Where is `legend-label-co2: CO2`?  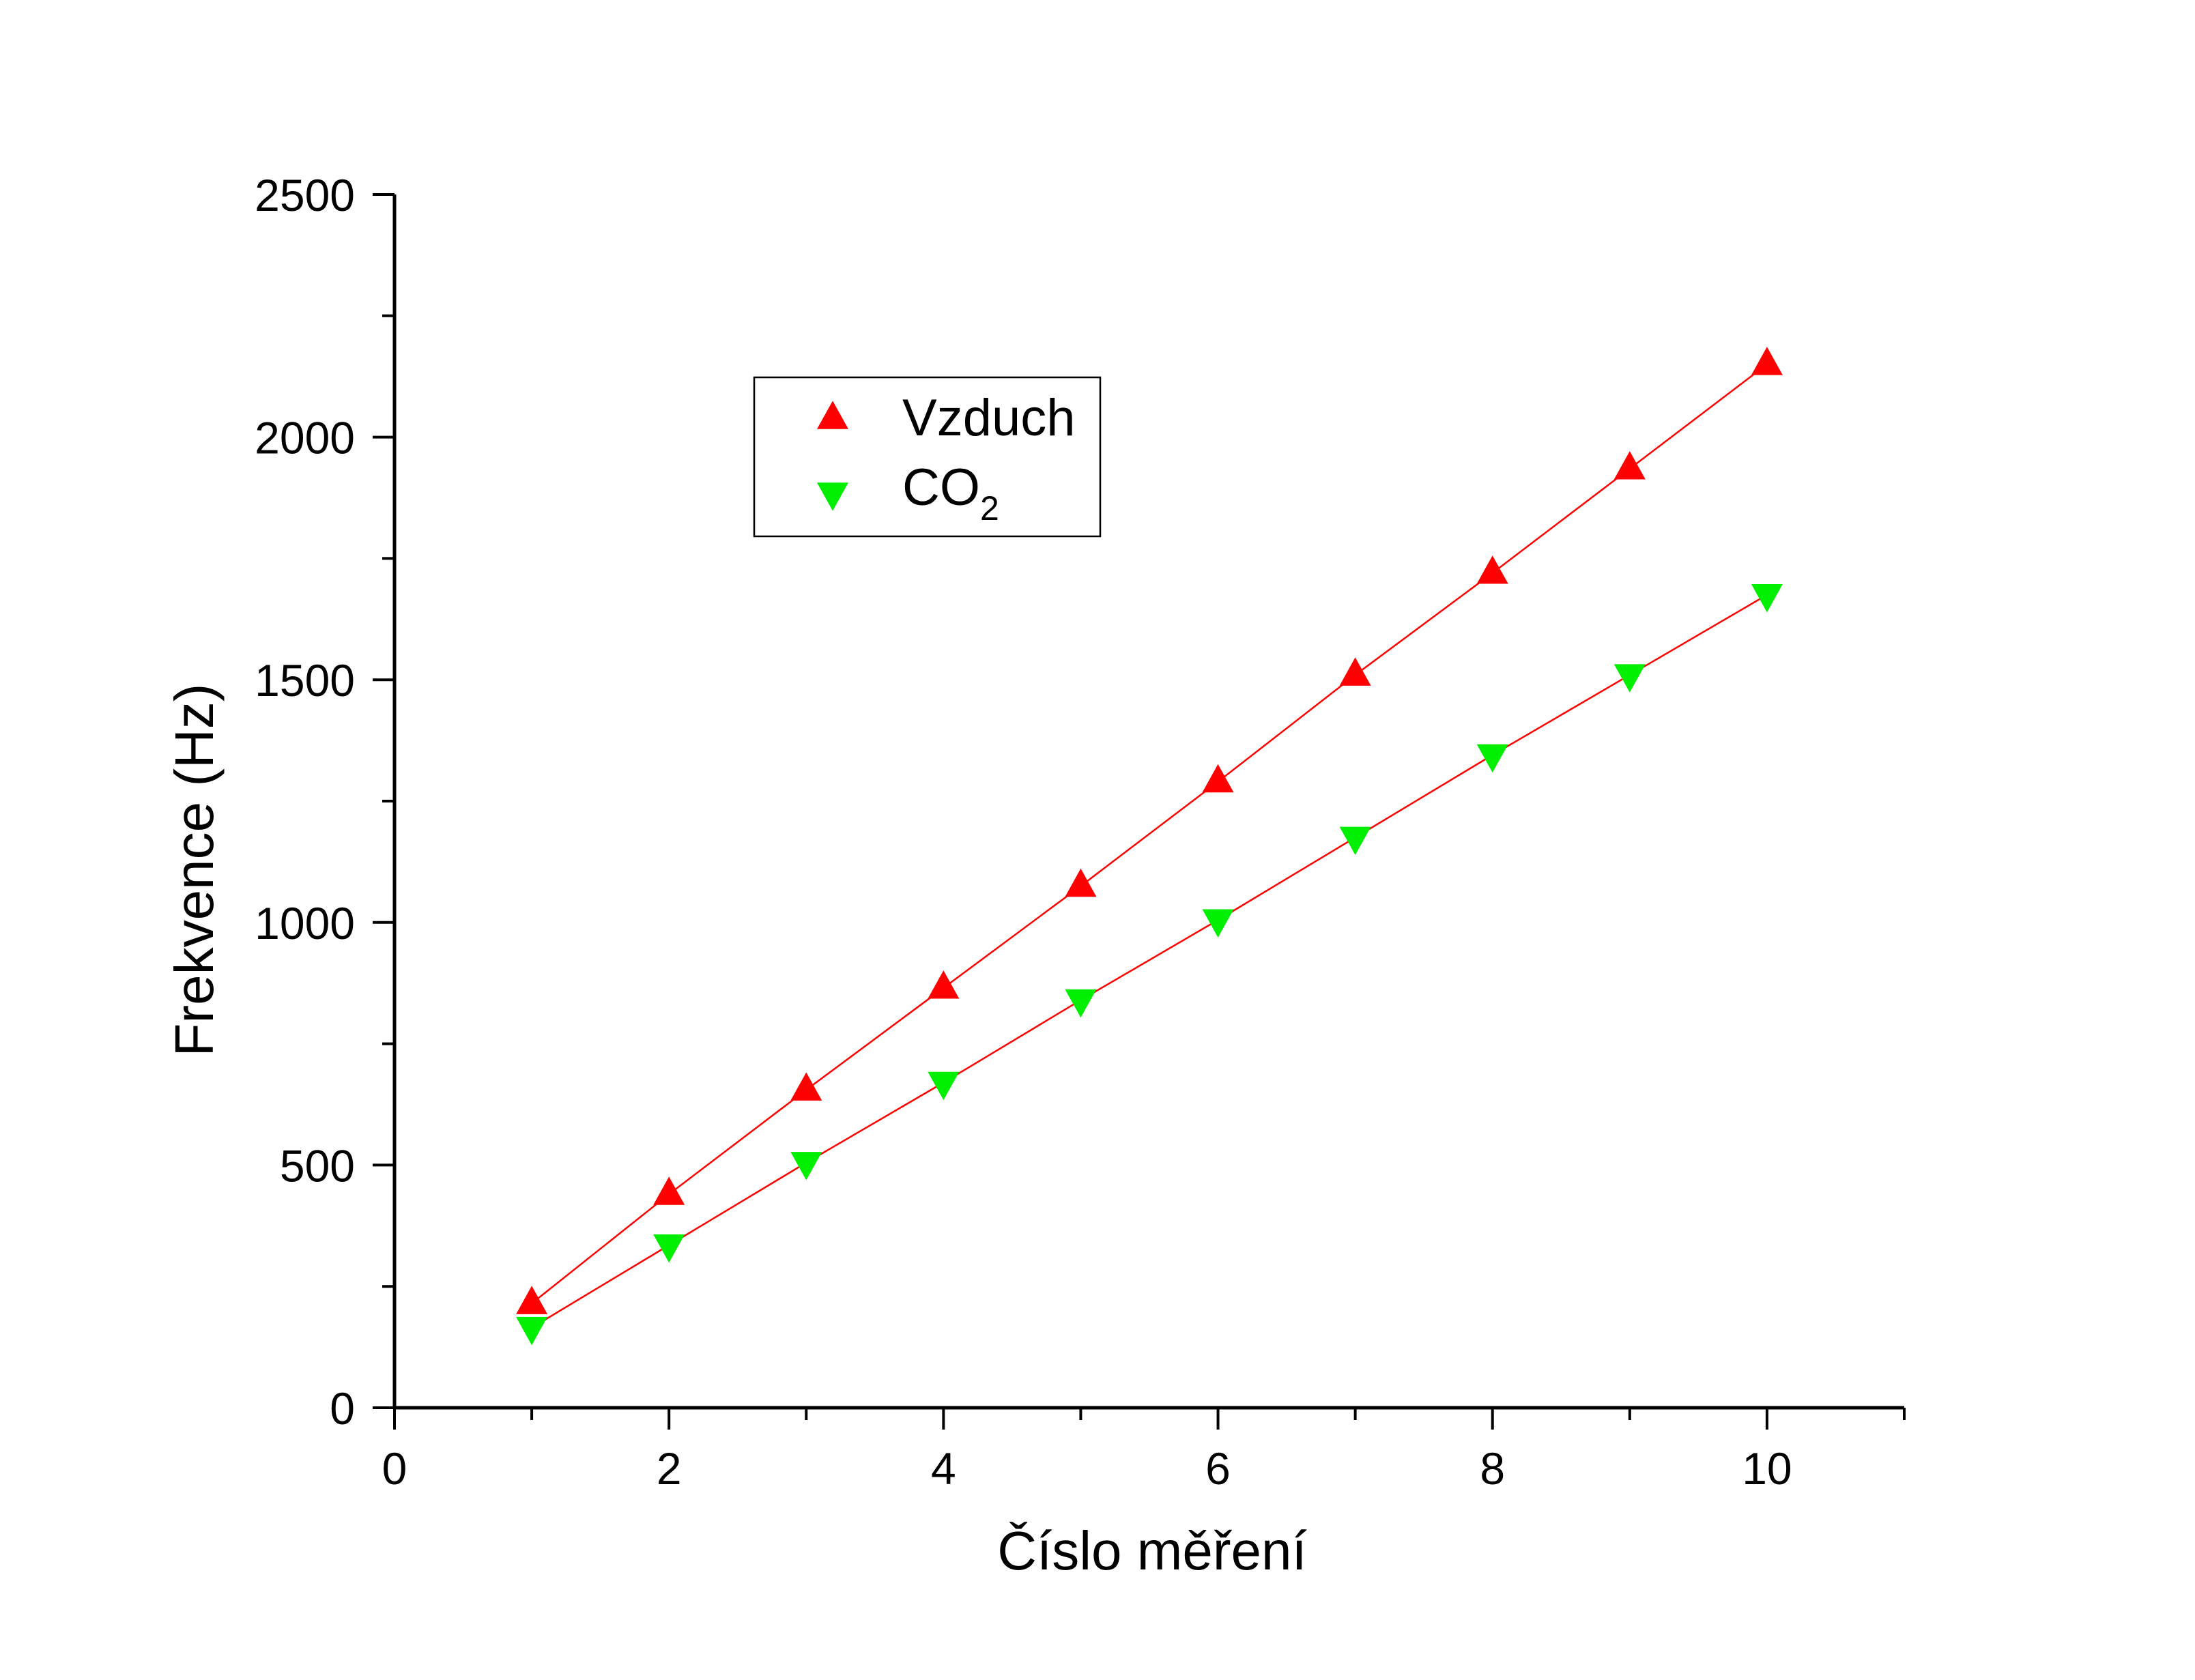
legend-label-co2: CO2 is located at coordinates (951, 493).